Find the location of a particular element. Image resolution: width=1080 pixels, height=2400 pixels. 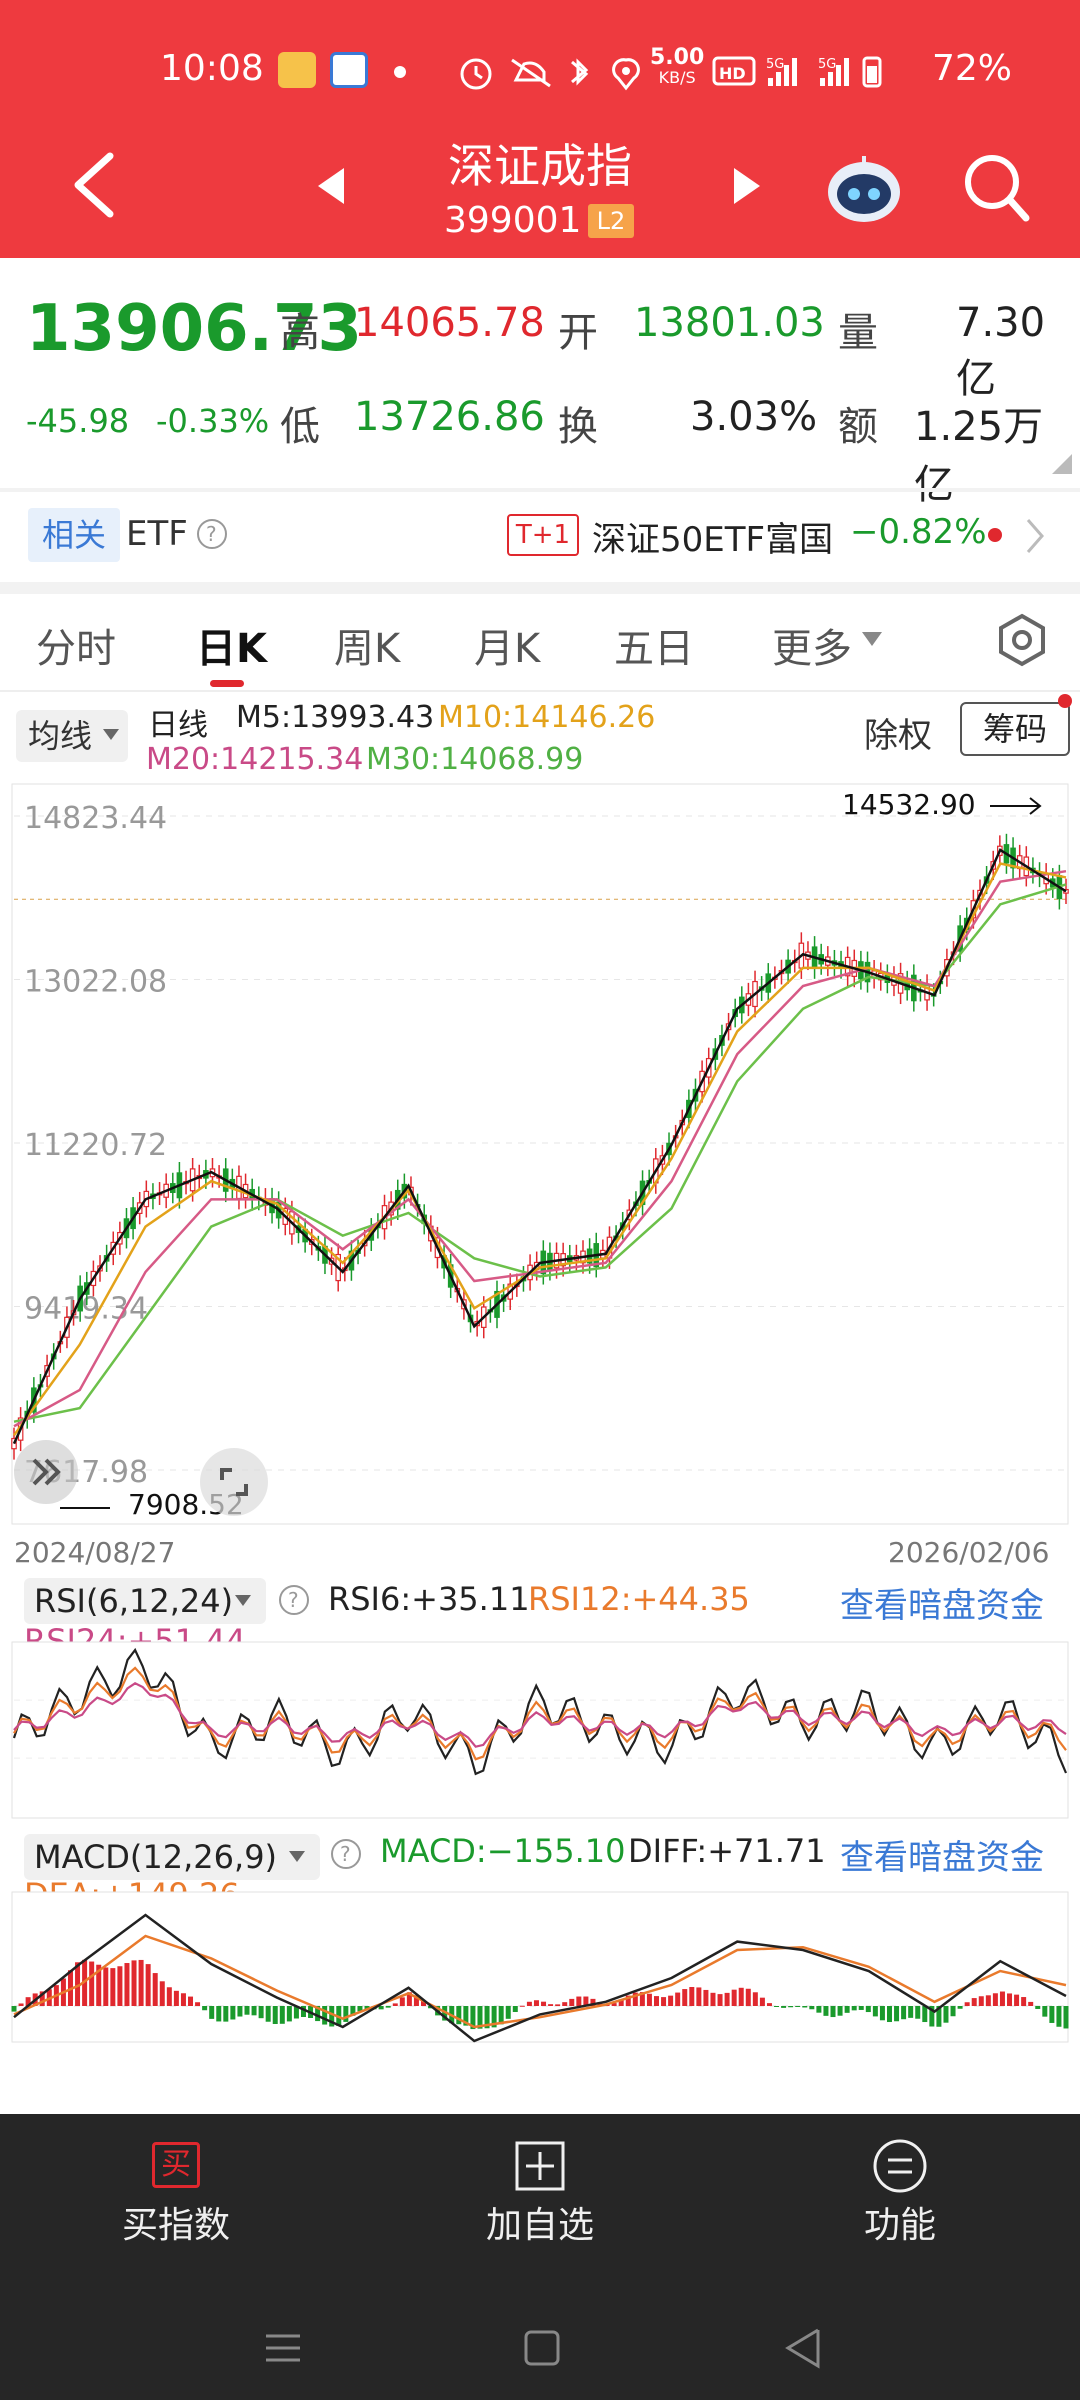

ex-rights-toggle: 除权 is located at coordinates (898, 736).